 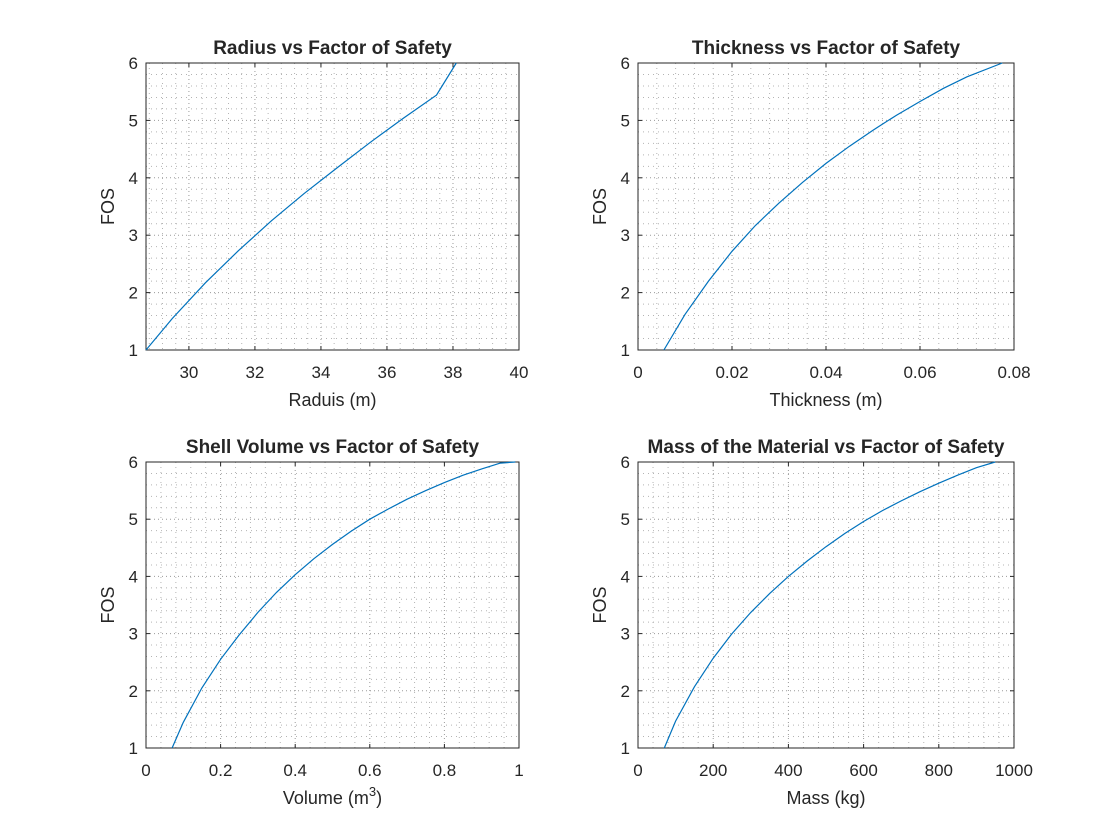 What do you see at coordinates (863, 770) in the screenshot?
I see `x-tick-label: 600` at bounding box center [863, 770].